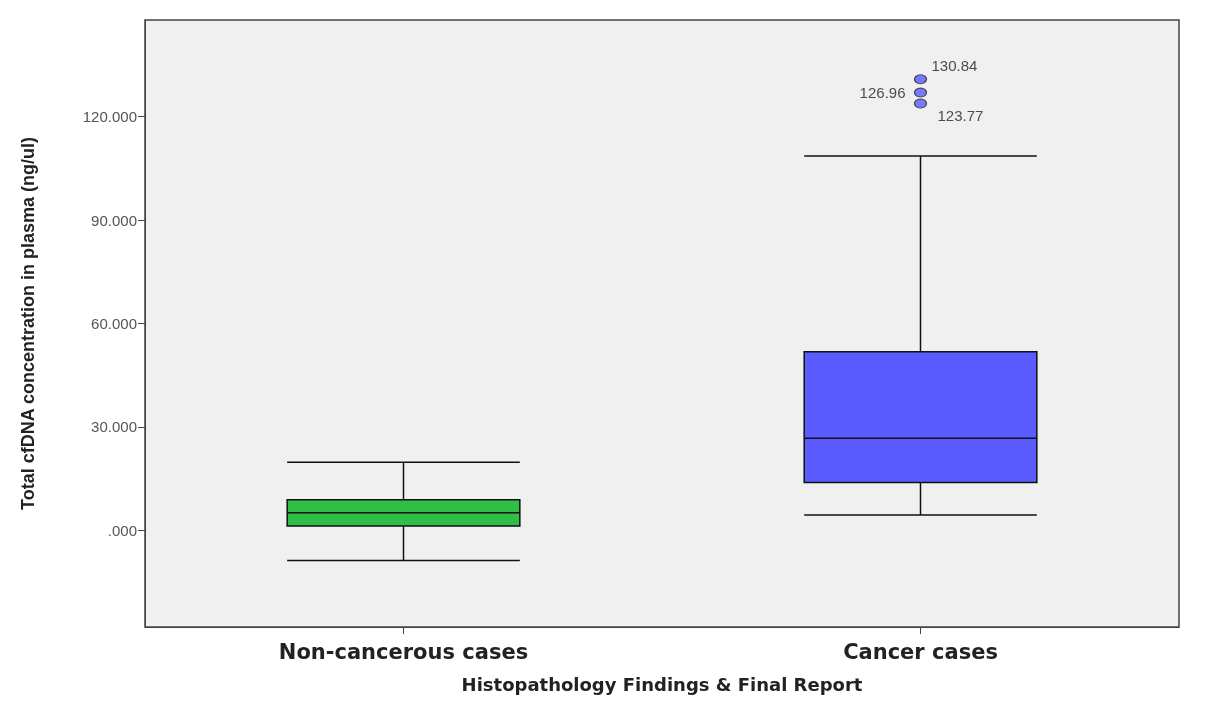 This screenshot has width=1215, height=713. Describe the element at coordinates (122, 530) in the screenshot. I see `y-tick-label: .000` at that location.